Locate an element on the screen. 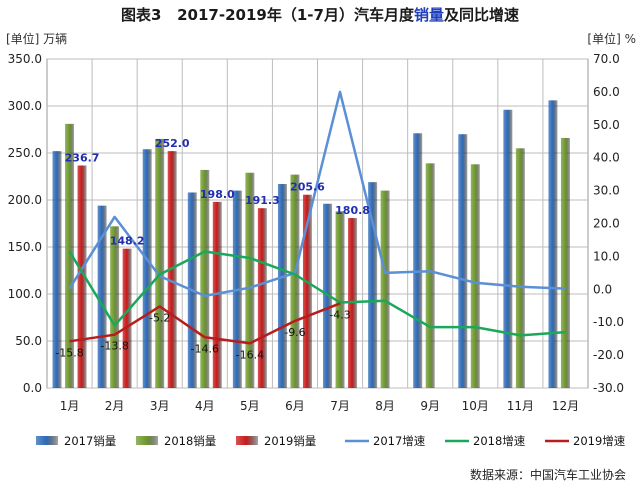 The image size is (640, 485). chart-title: 图表3 2017-2019年（1-7月）汽车月度销量及同比增速 is located at coordinates (320, 14).